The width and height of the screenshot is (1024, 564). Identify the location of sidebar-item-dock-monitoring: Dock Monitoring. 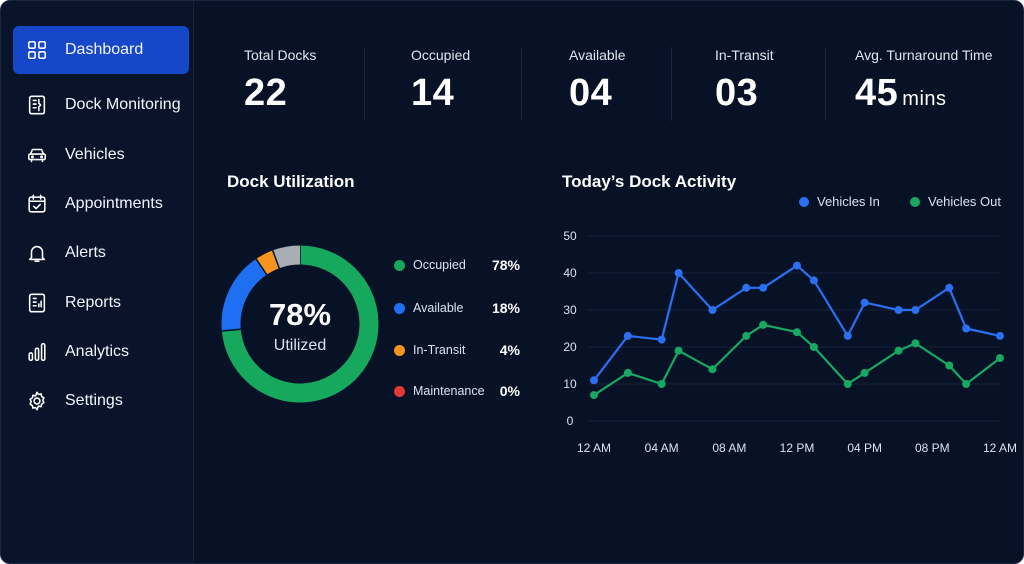
(101, 105).